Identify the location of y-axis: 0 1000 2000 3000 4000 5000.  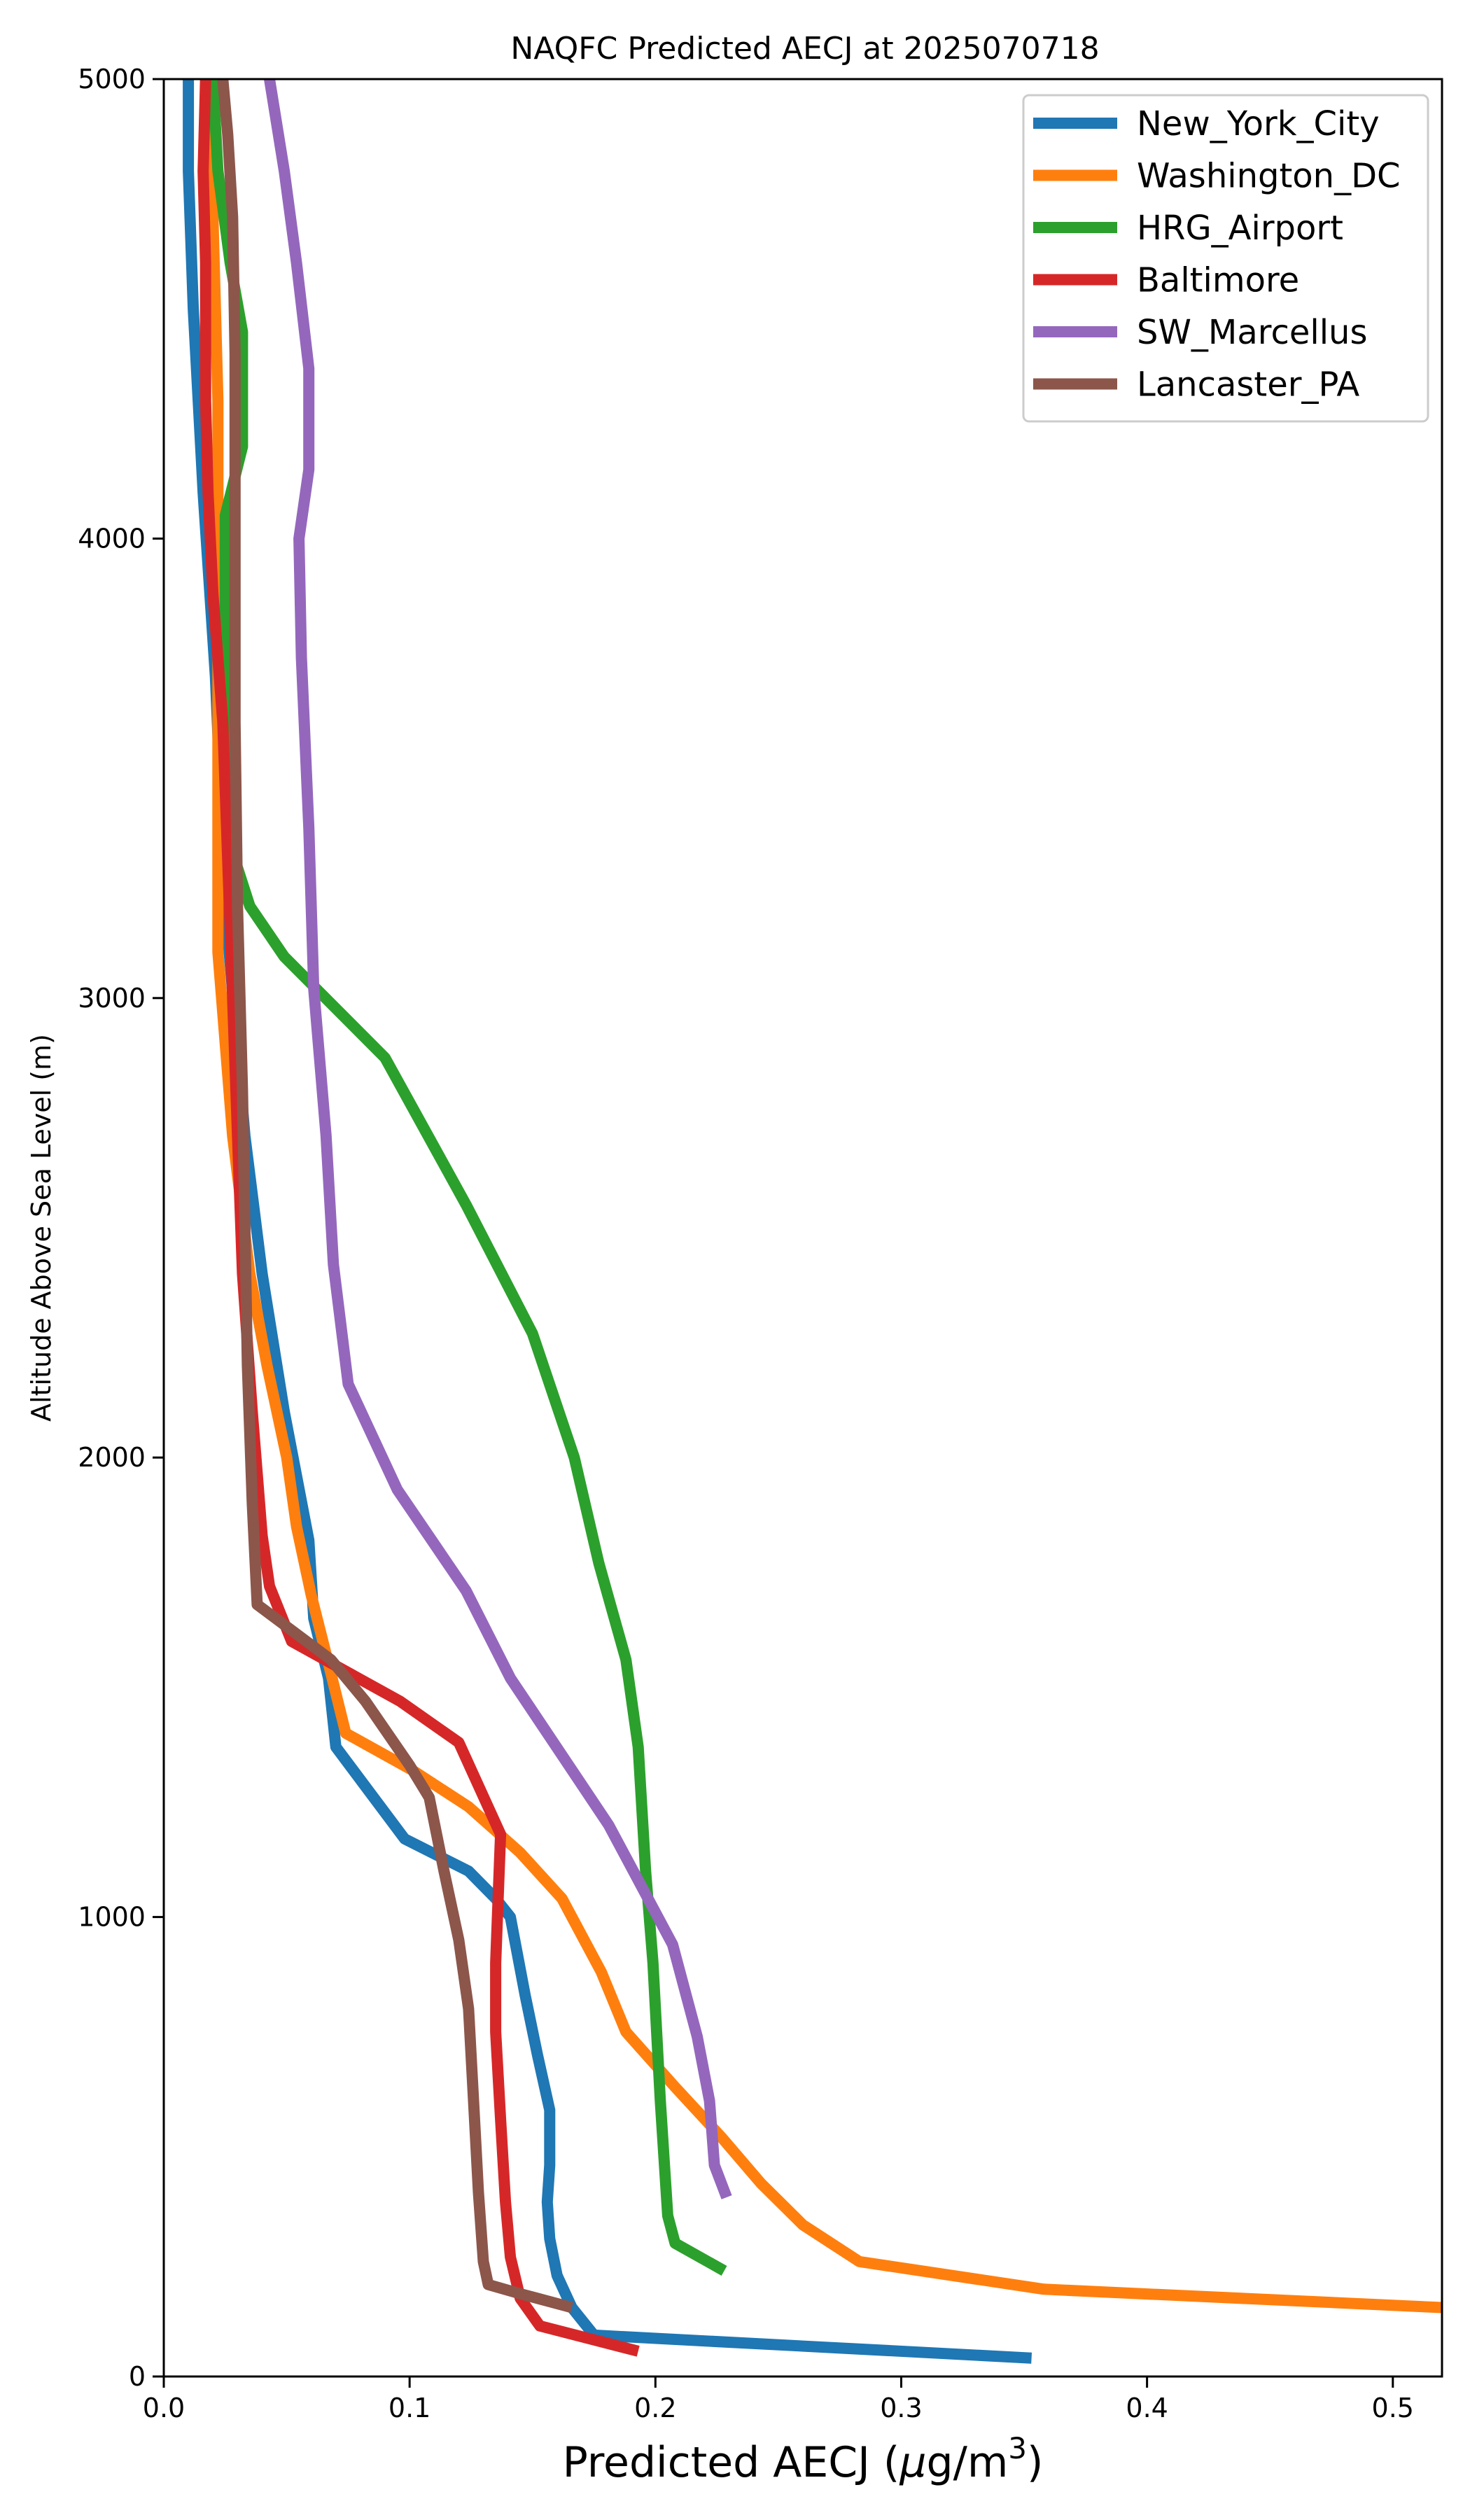
(121, 1228).